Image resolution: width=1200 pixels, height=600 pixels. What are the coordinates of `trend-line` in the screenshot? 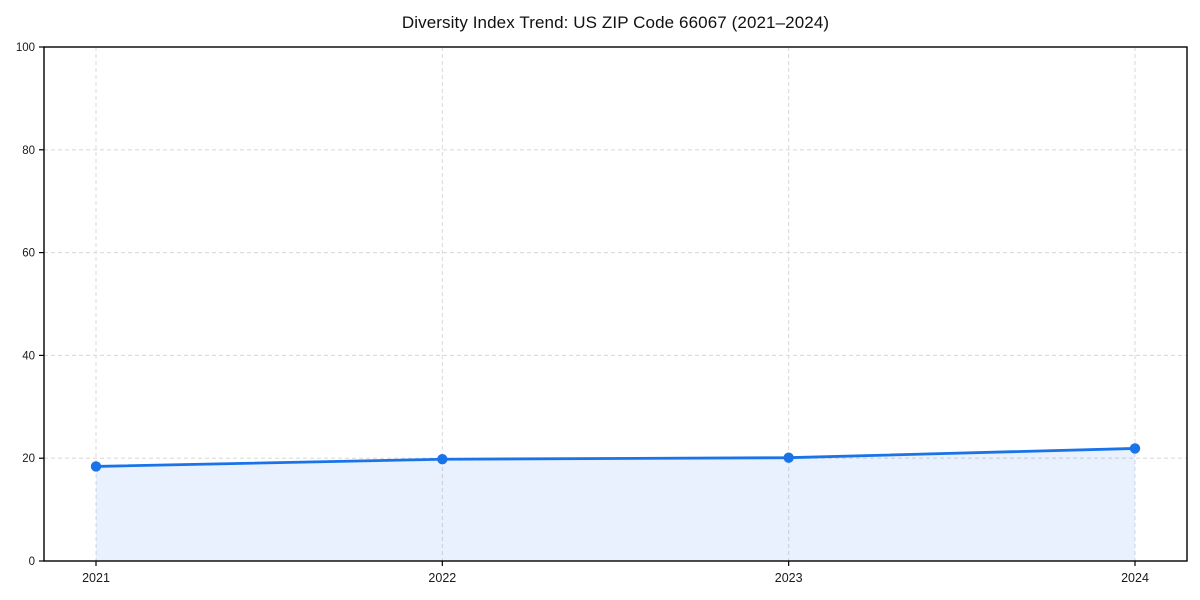 It's located at (615, 457).